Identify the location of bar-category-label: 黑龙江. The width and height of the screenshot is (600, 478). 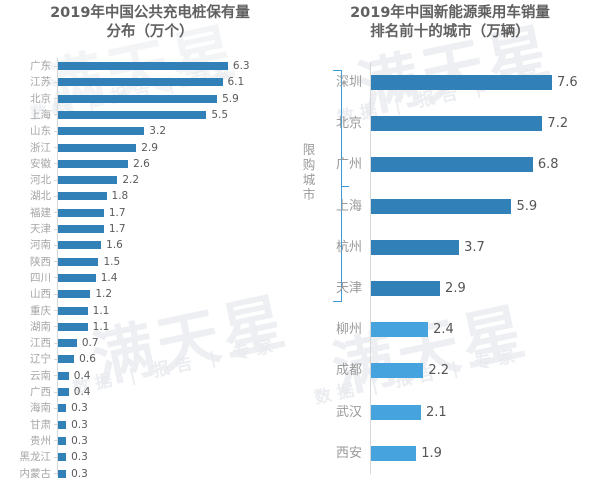
(35, 457).